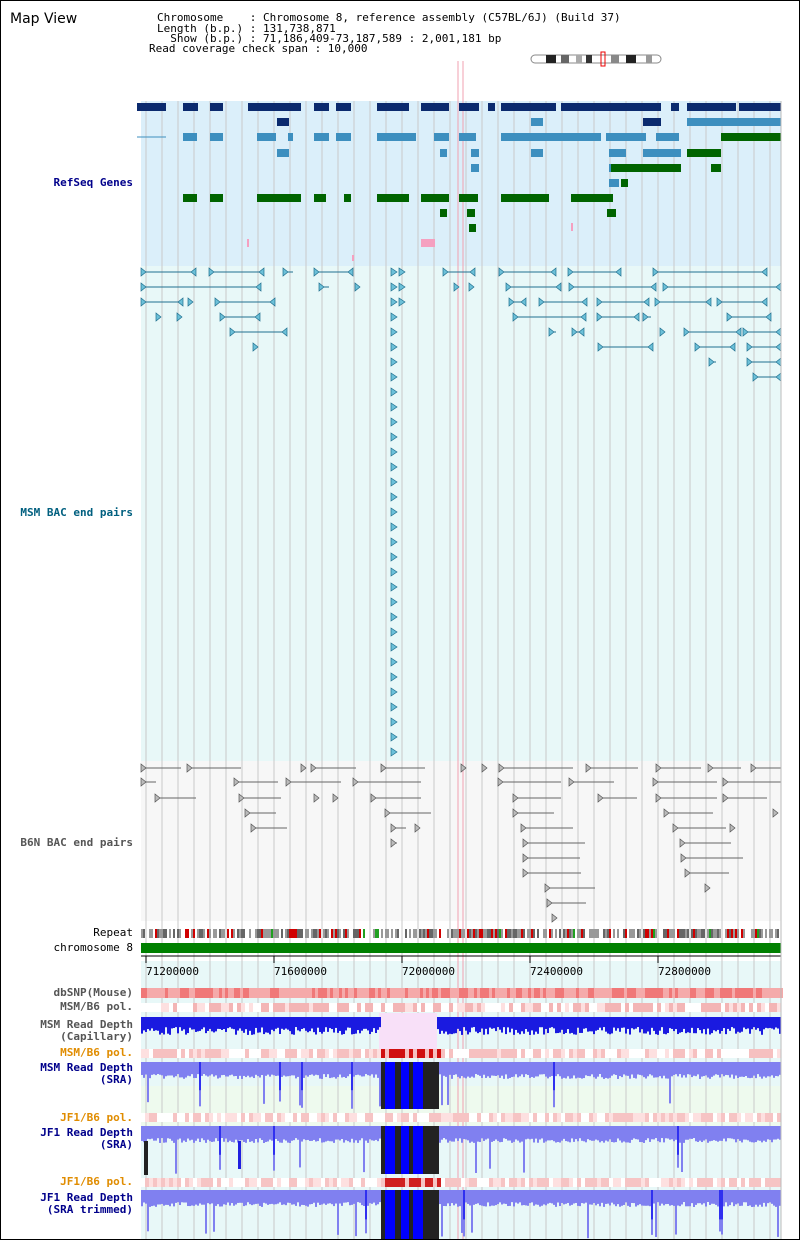 This screenshot has width=800, height=1240. What do you see at coordinates (86, 1204) in the screenshot?
I see `track-label-jf1-depth-trimmed: JF1 Read Depth (SRA trimmed)` at bounding box center [86, 1204].